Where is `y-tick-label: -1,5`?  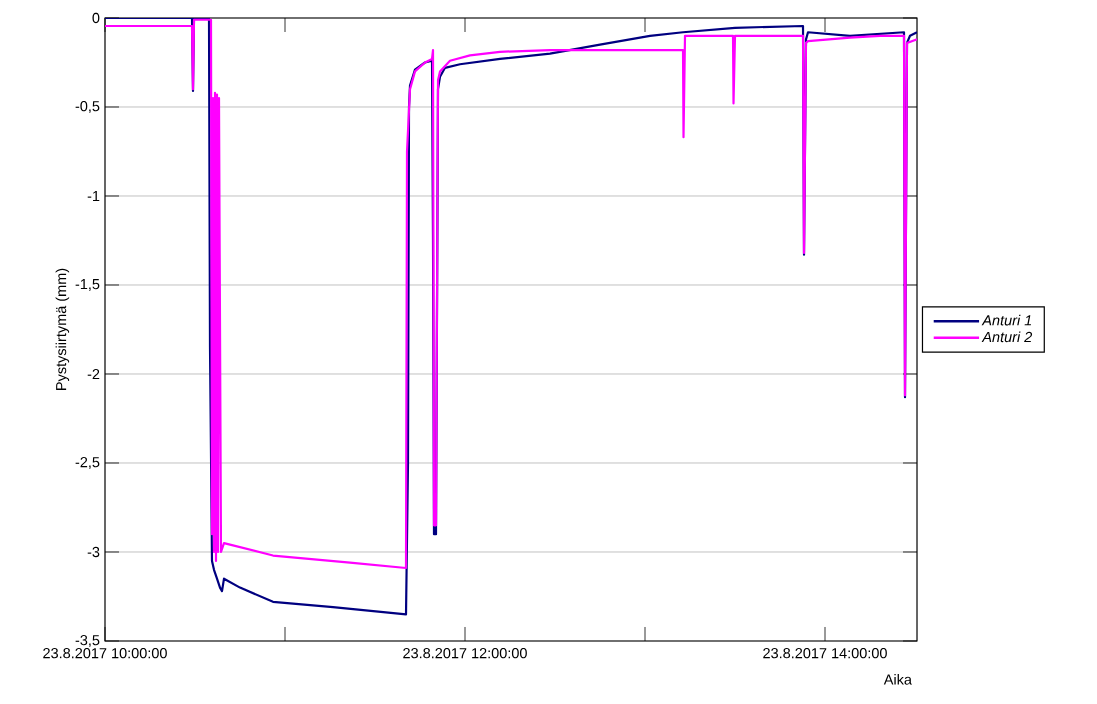 y-tick-label: -1,5 is located at coordinates (87, 285).